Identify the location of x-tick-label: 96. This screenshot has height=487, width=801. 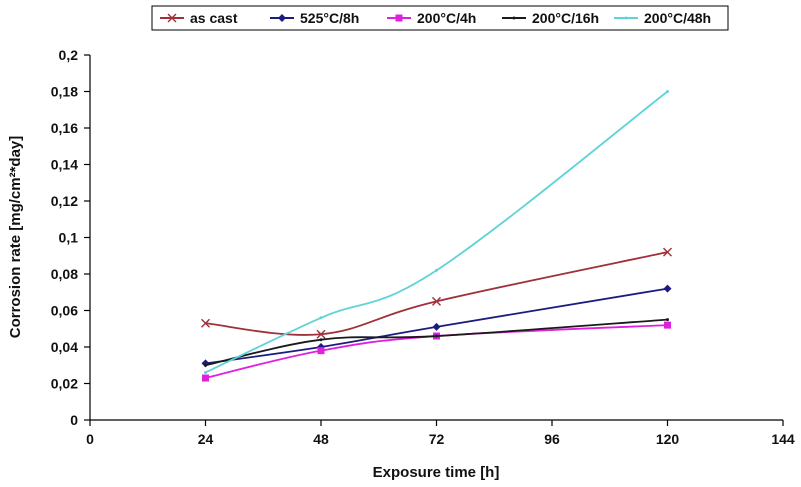
(552, 439).